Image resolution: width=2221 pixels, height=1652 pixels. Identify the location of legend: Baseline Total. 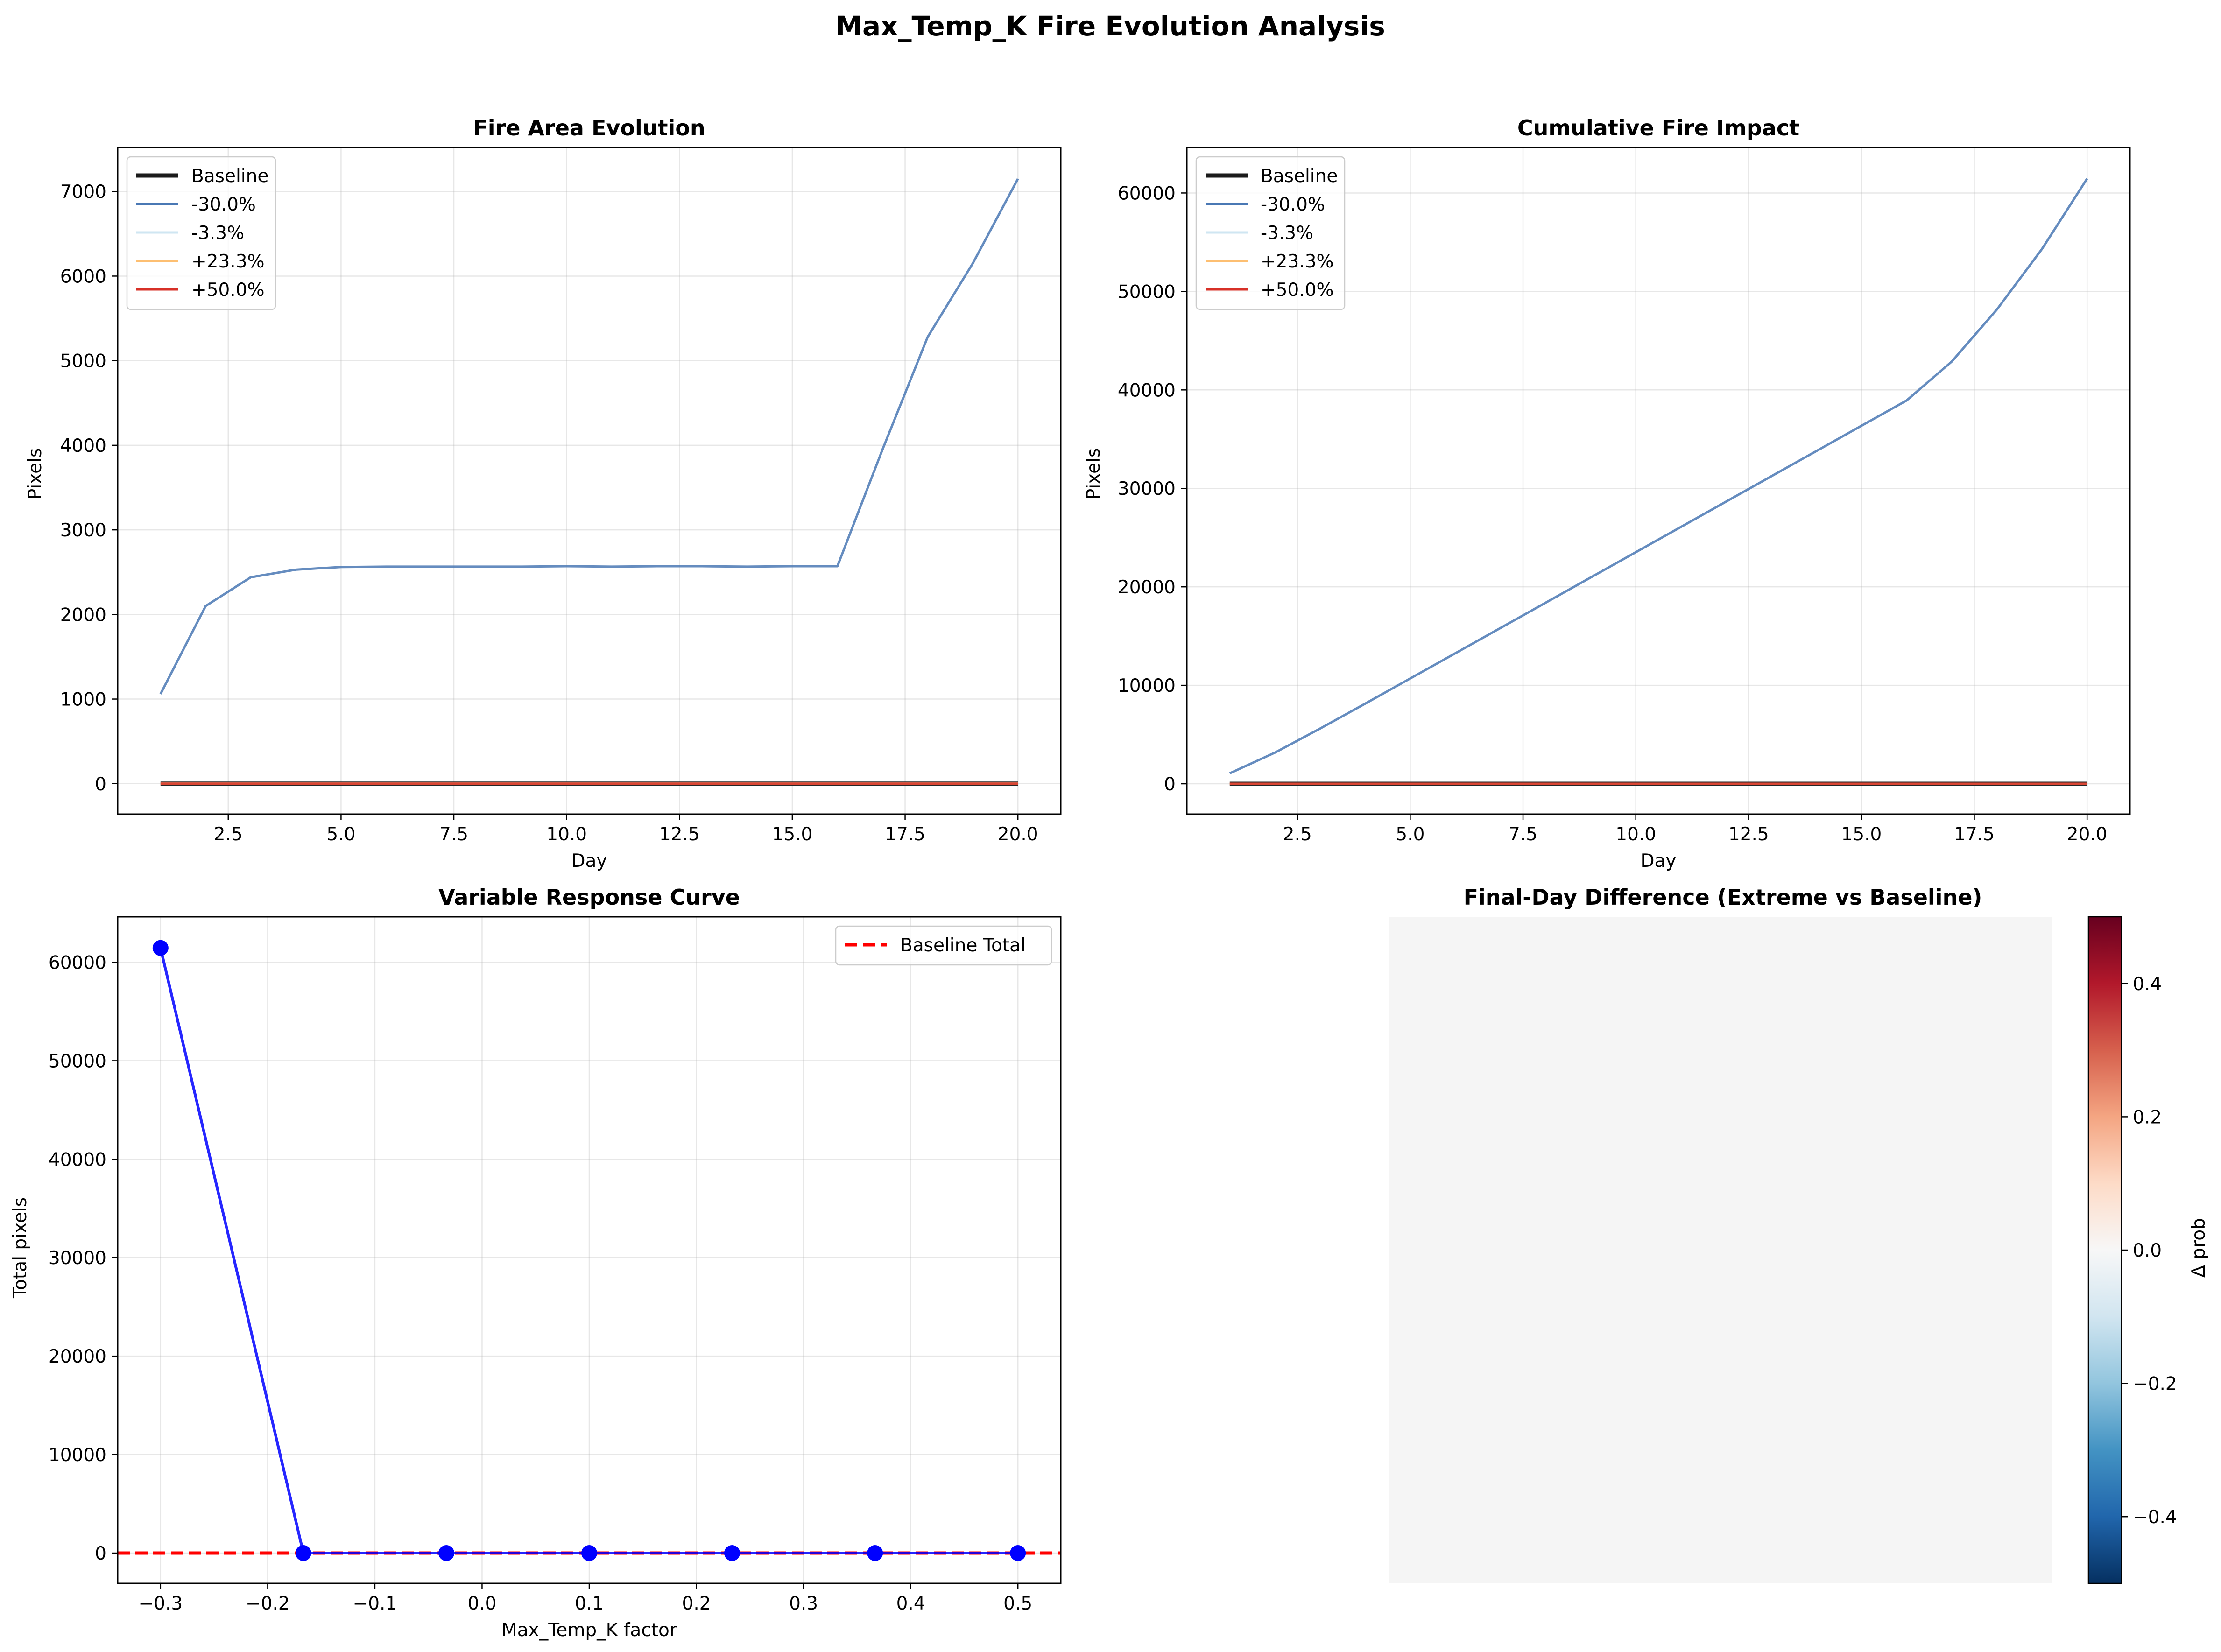
(943, 945).